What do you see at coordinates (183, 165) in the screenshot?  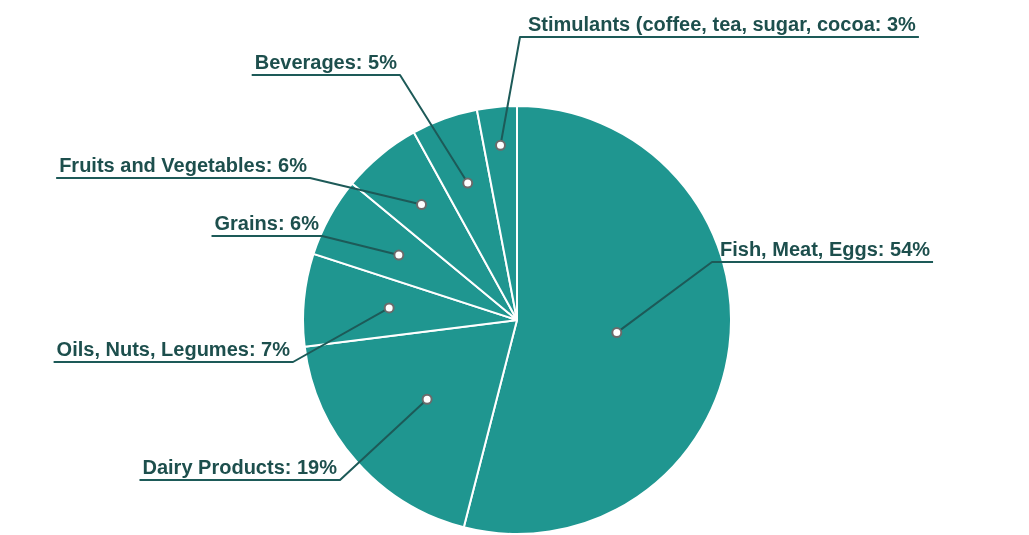 I see `slice-label: Fruits and Vegetables: 6%` at bounding box center [183, 165].